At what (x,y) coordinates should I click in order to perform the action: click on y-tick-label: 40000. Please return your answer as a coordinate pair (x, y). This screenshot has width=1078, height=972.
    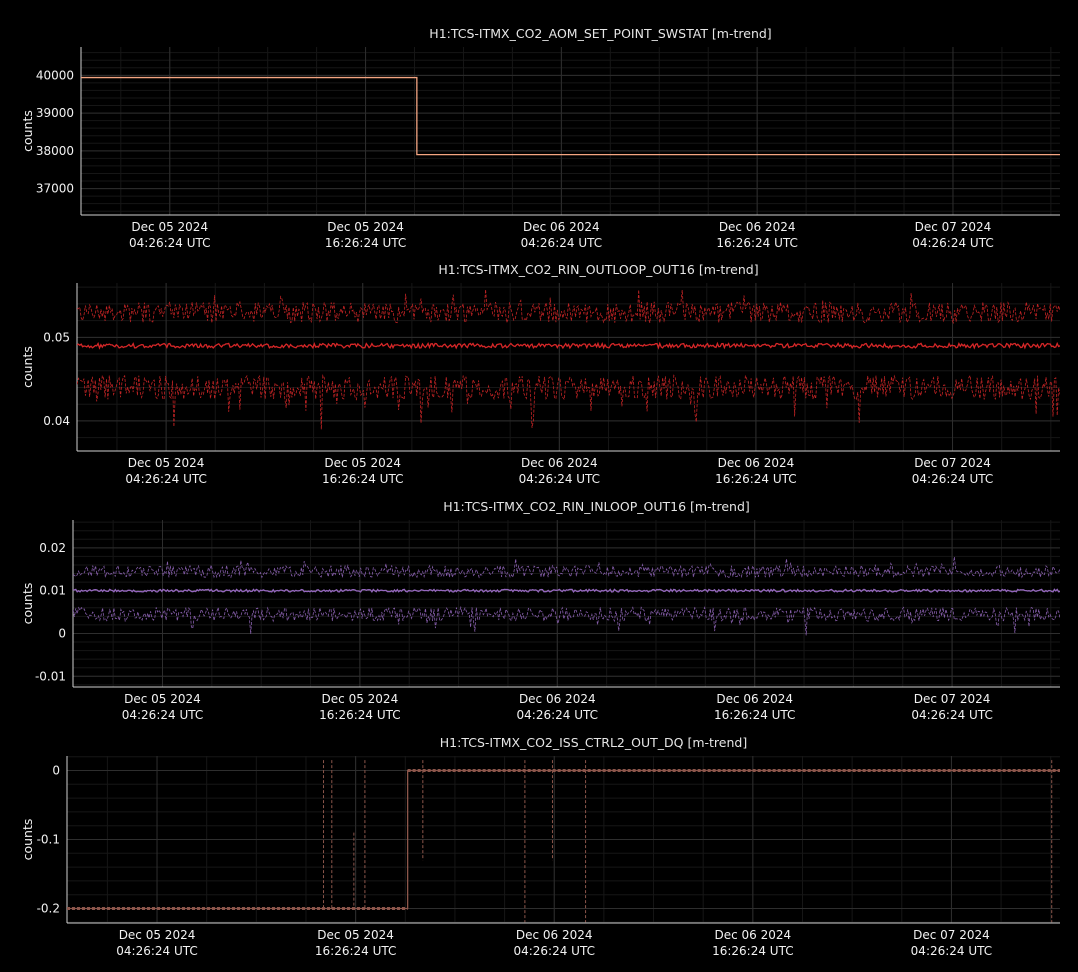
    Looking at the image, I should click on (55, 75).